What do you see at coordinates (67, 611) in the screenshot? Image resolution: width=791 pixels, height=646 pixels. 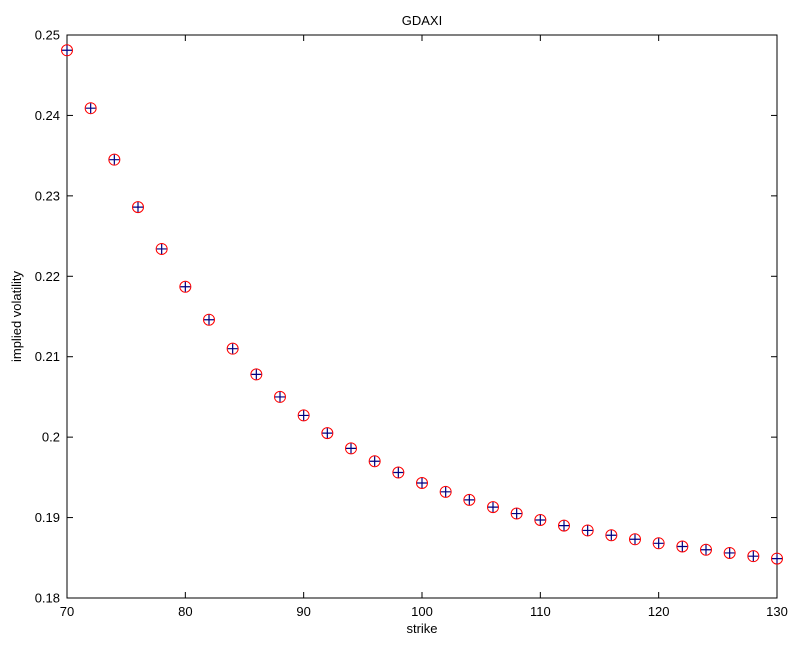 I see `x-tick-label: 70` at bounding box center [67, 611].